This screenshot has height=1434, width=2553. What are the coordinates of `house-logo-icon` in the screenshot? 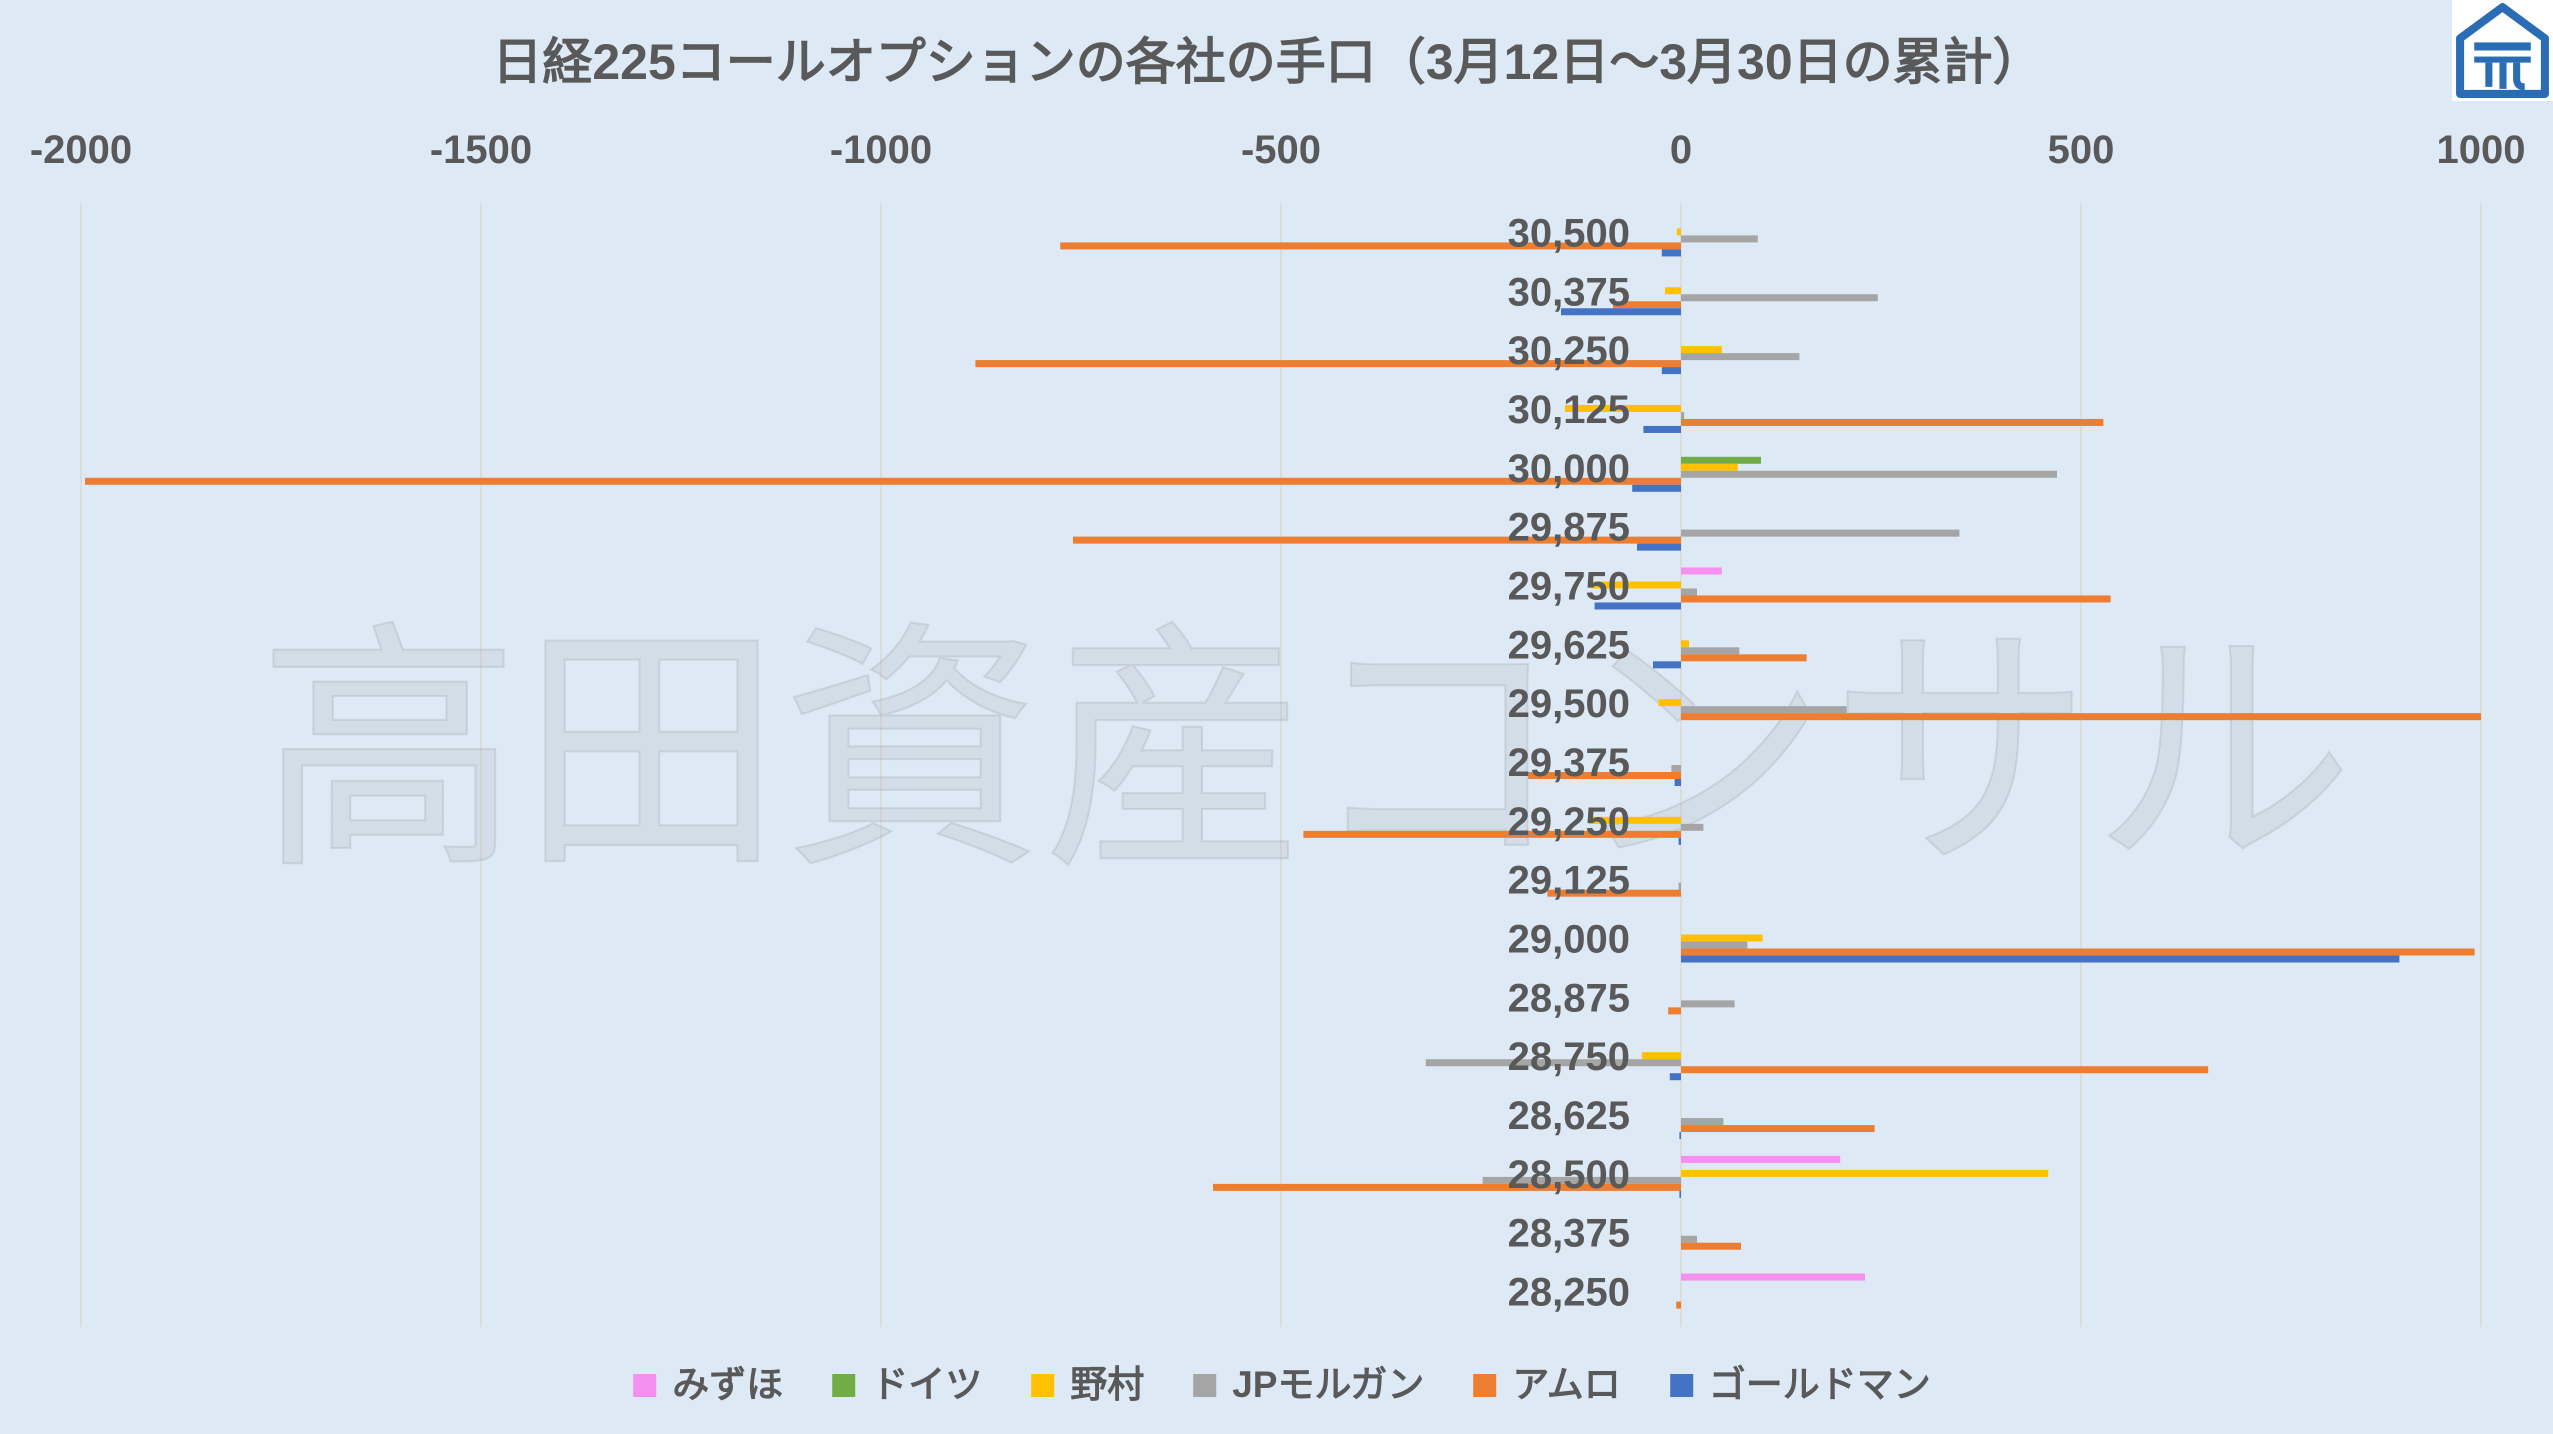 It's located at (2502, 50).